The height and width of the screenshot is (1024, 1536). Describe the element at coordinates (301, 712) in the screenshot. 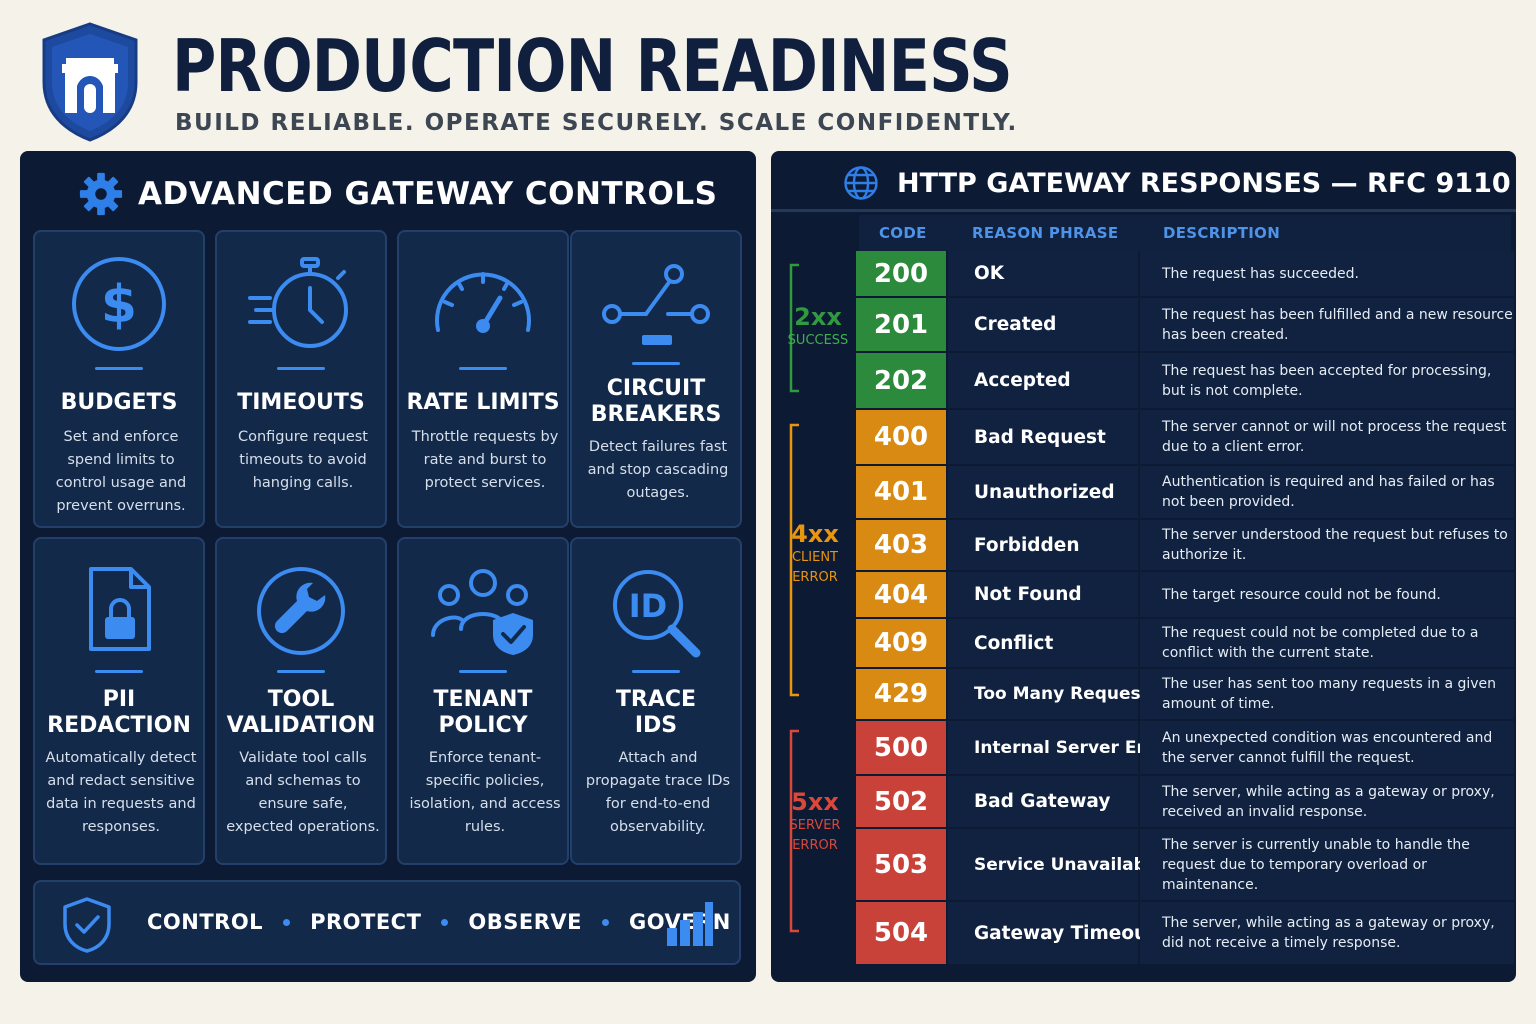

I see `card-title: TOOL VALIDATION` at that location.